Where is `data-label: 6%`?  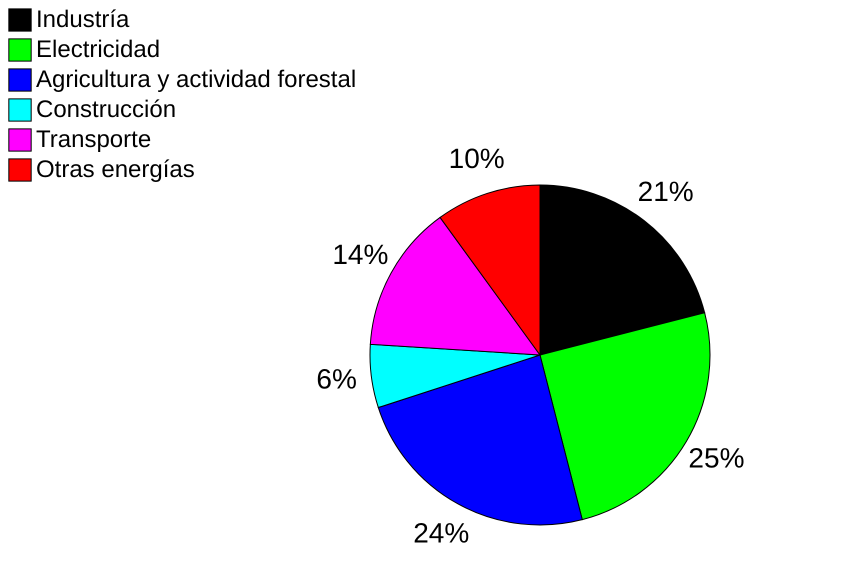
data-label: 6% is located at coordinates (336, 379).